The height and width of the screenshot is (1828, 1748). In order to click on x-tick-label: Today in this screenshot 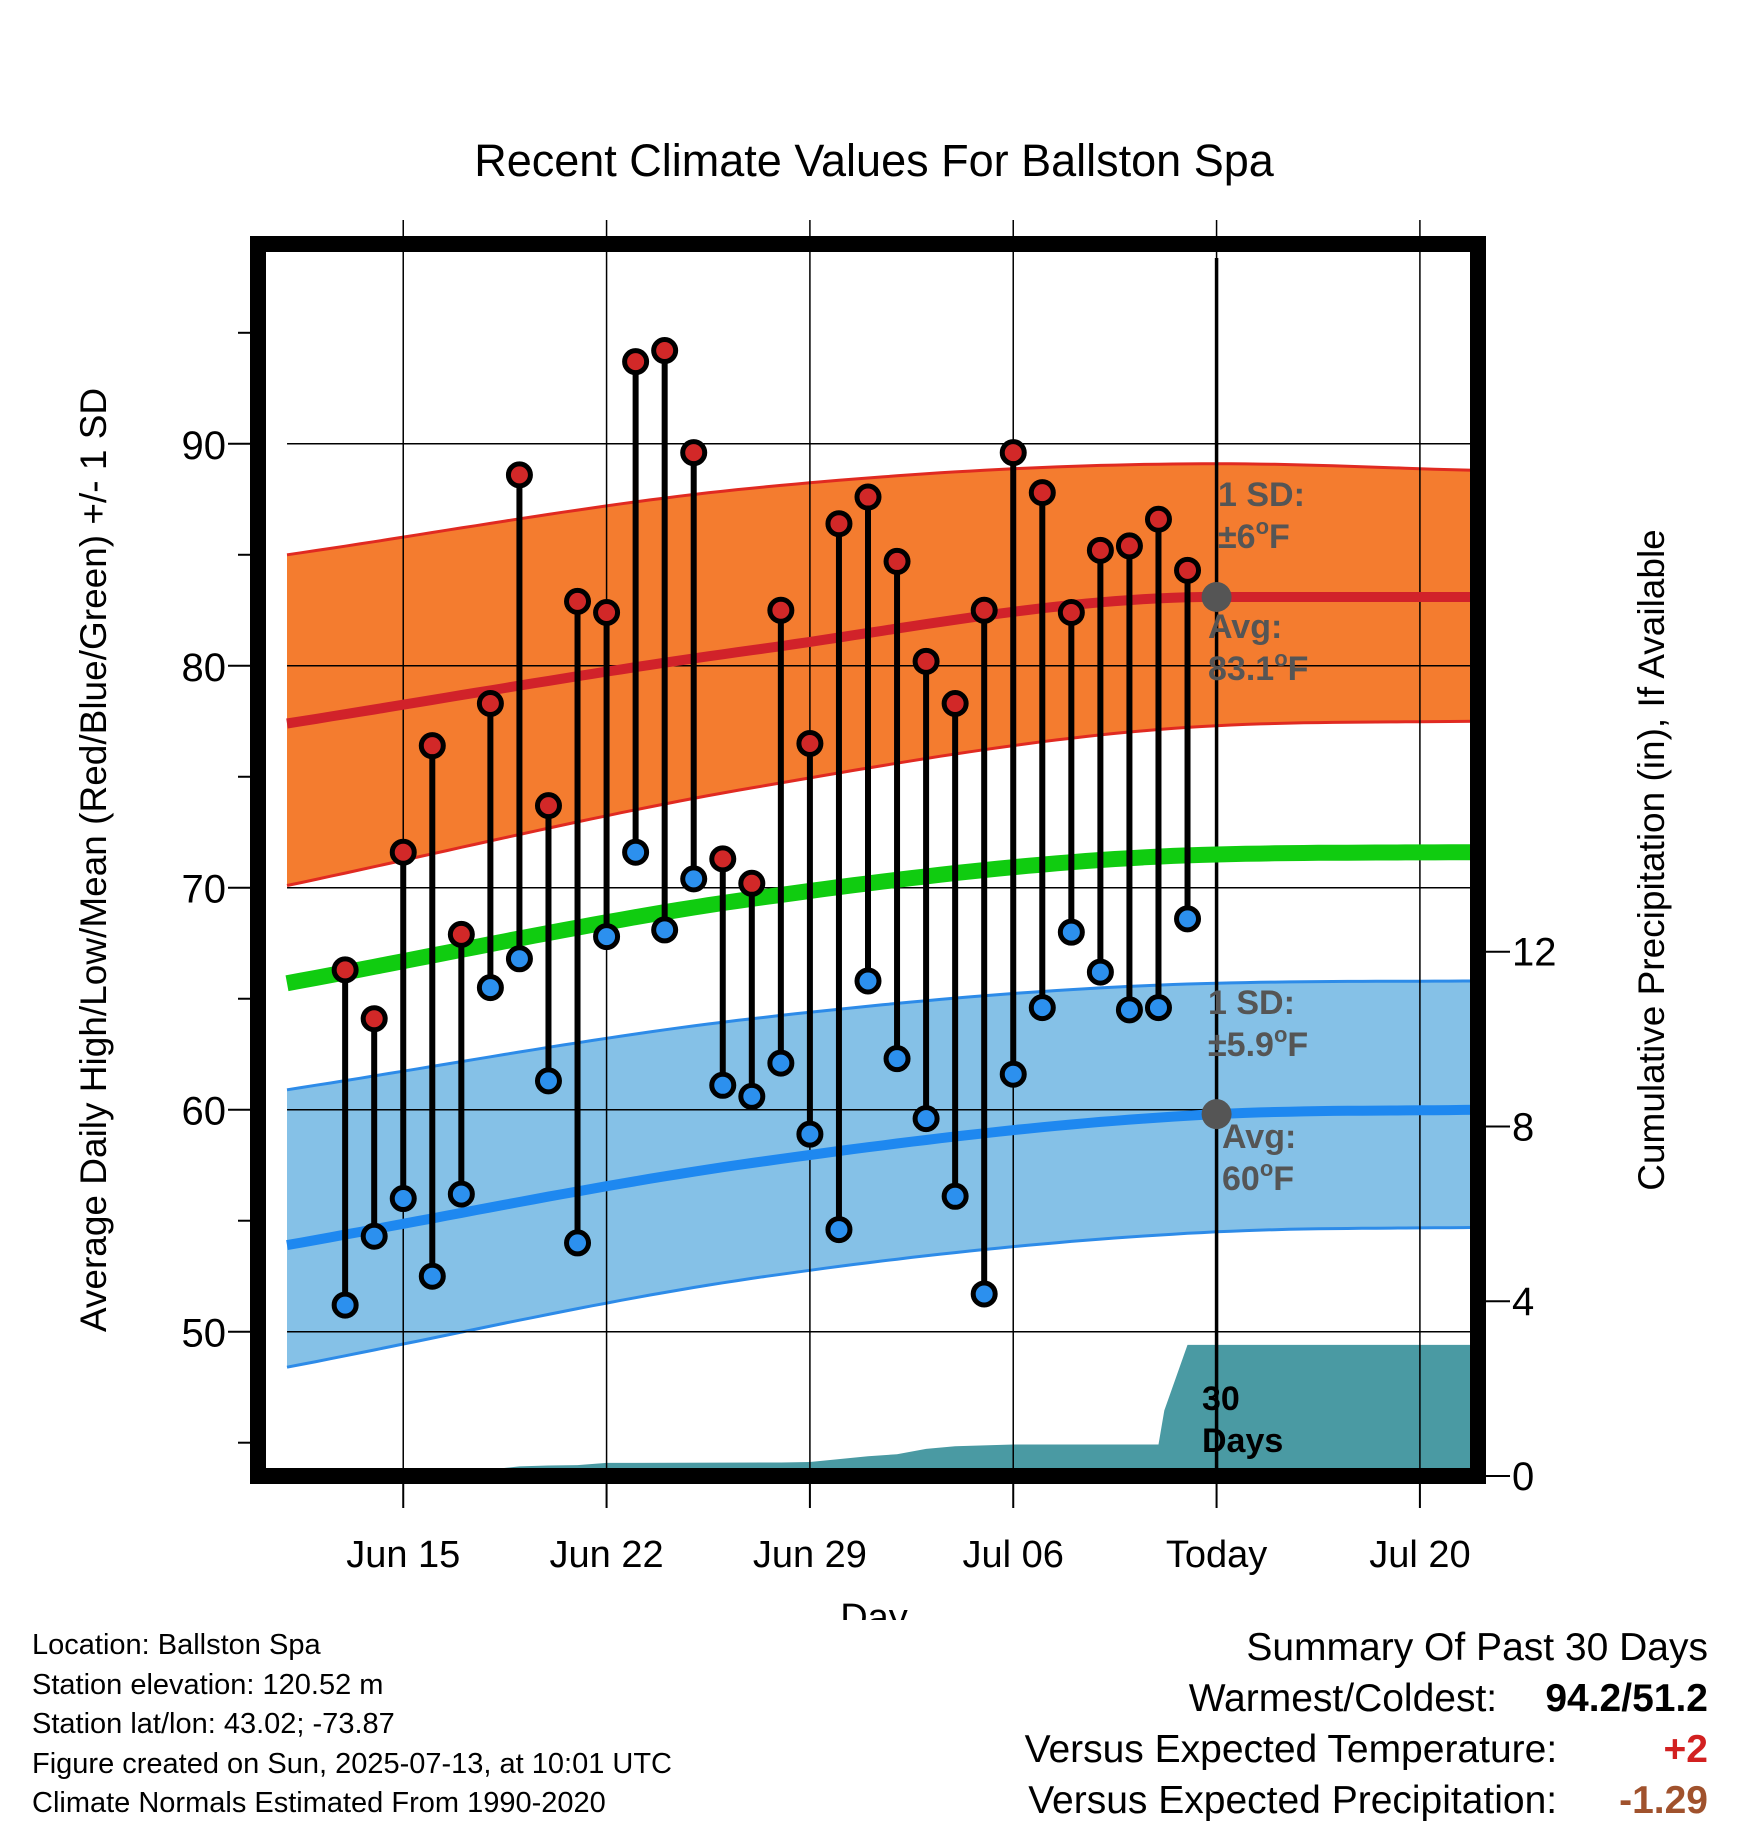, I will do `click(1216, 1555)`.